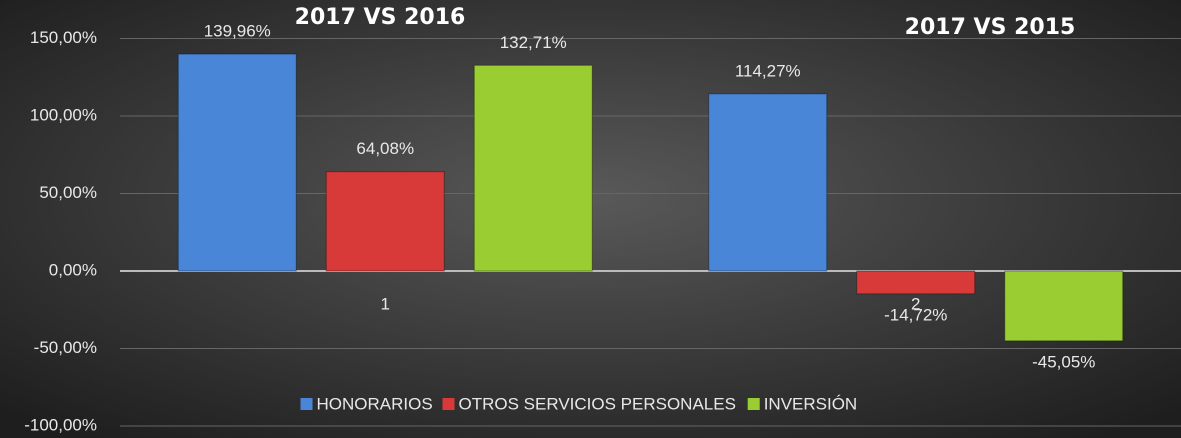 The height and width of the screenshot is (438, 1181). Describe the element at coordinates (237, 31) in the screenshot. I see `value-label: 139,96%` at that location.